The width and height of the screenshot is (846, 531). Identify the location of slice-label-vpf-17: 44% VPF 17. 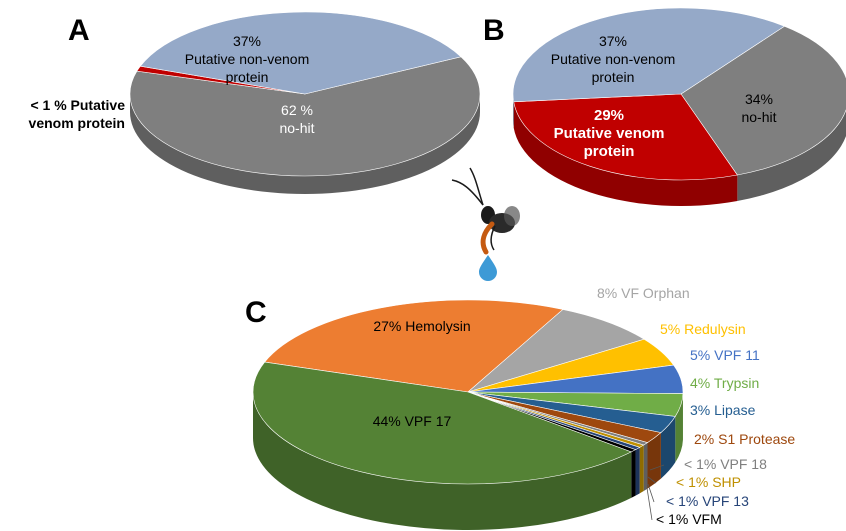
(412, 421).